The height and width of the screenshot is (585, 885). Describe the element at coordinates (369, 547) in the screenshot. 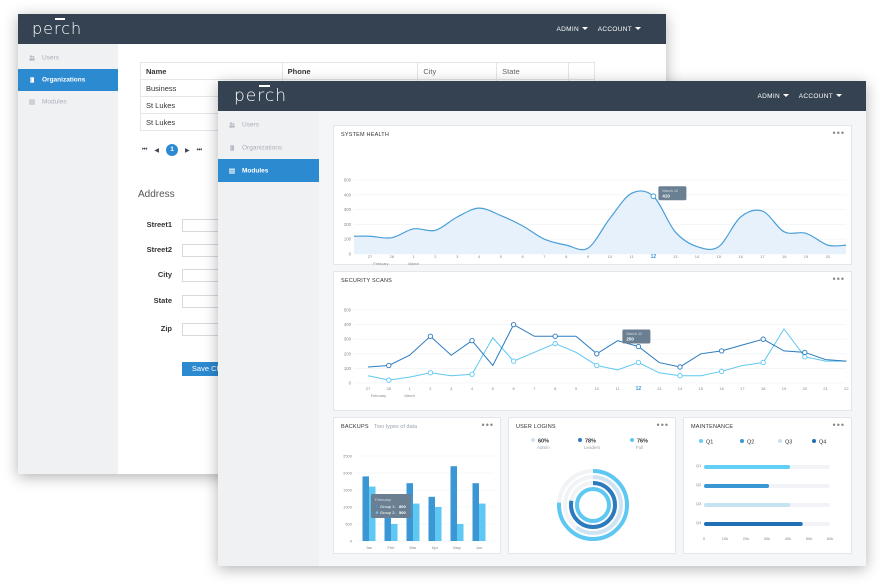

I see `x-tick-label: Jan` at that location.